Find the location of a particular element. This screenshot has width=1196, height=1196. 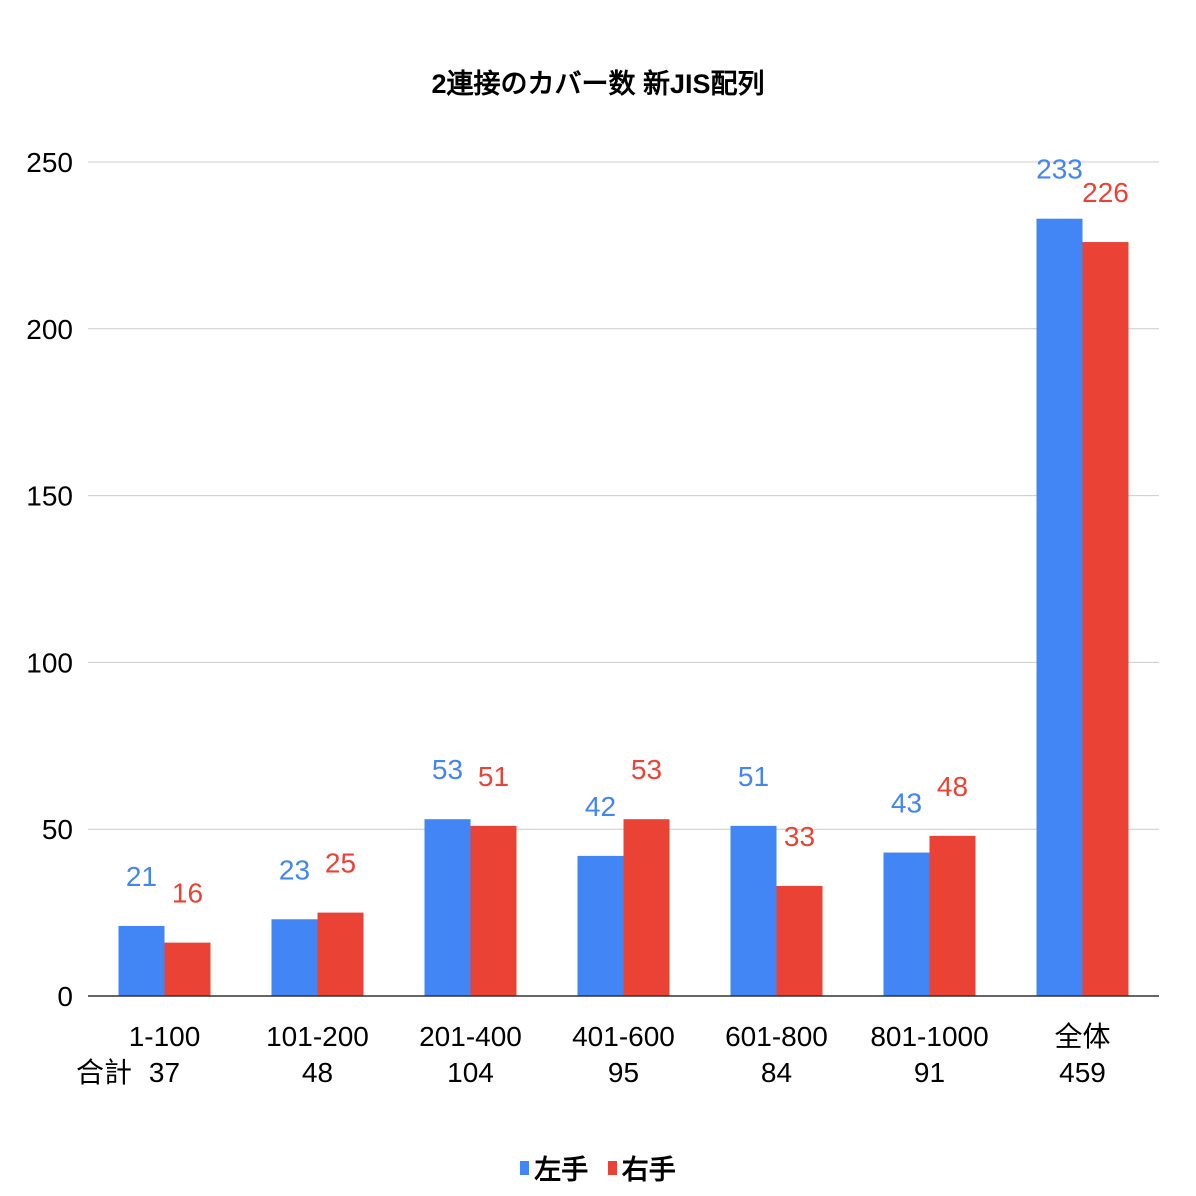

data-label: 43 is located at coordinates (906, 803).